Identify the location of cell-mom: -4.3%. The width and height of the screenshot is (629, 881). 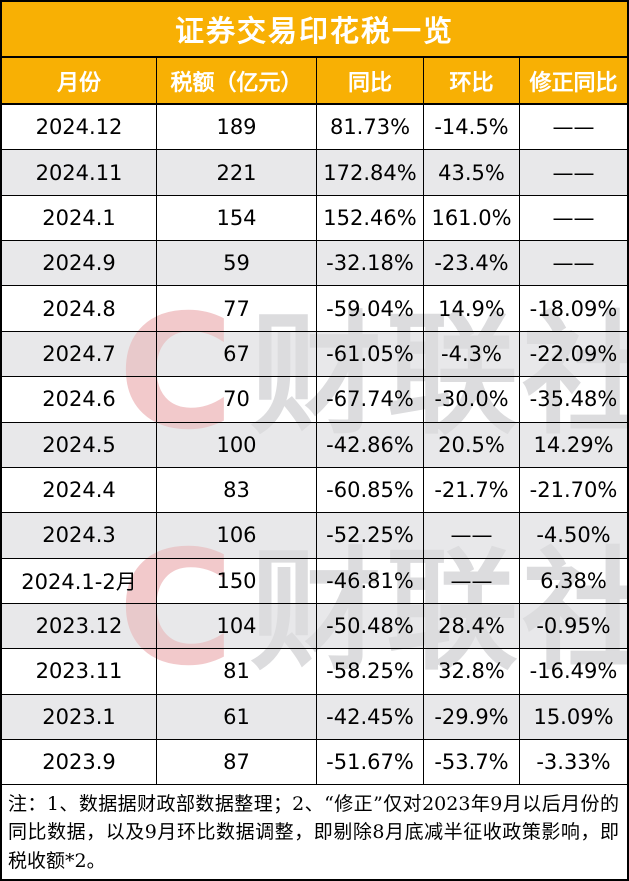
(472, 354).